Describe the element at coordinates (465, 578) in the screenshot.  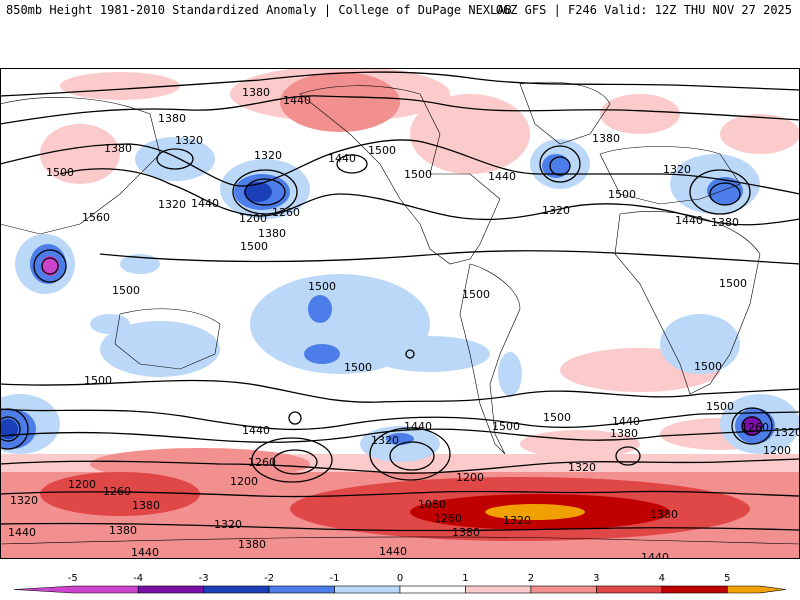
I see `colorbar-tick-label: 1` at that location.